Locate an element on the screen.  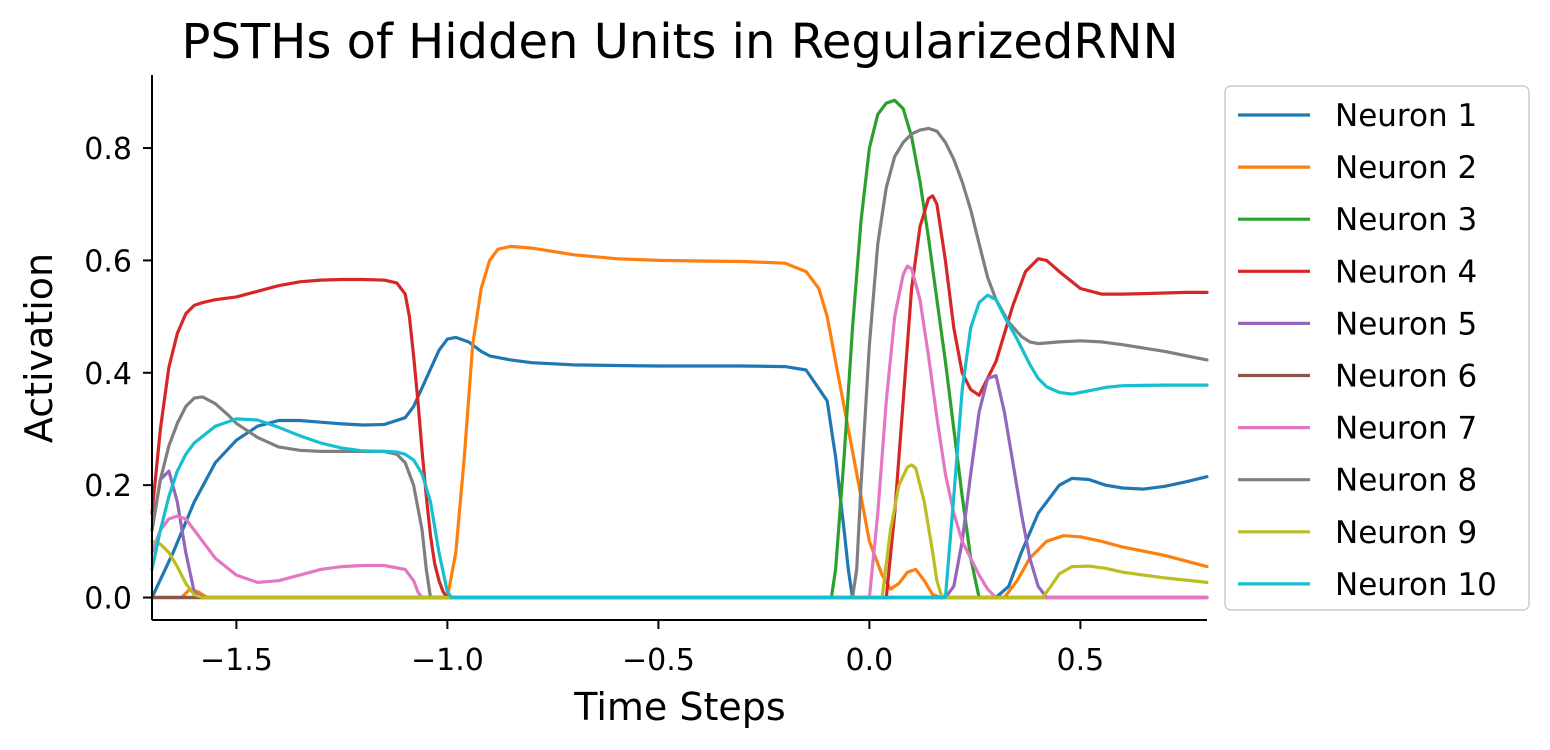
y-tick-label: 0.6 is located at coordinates (108, 261).